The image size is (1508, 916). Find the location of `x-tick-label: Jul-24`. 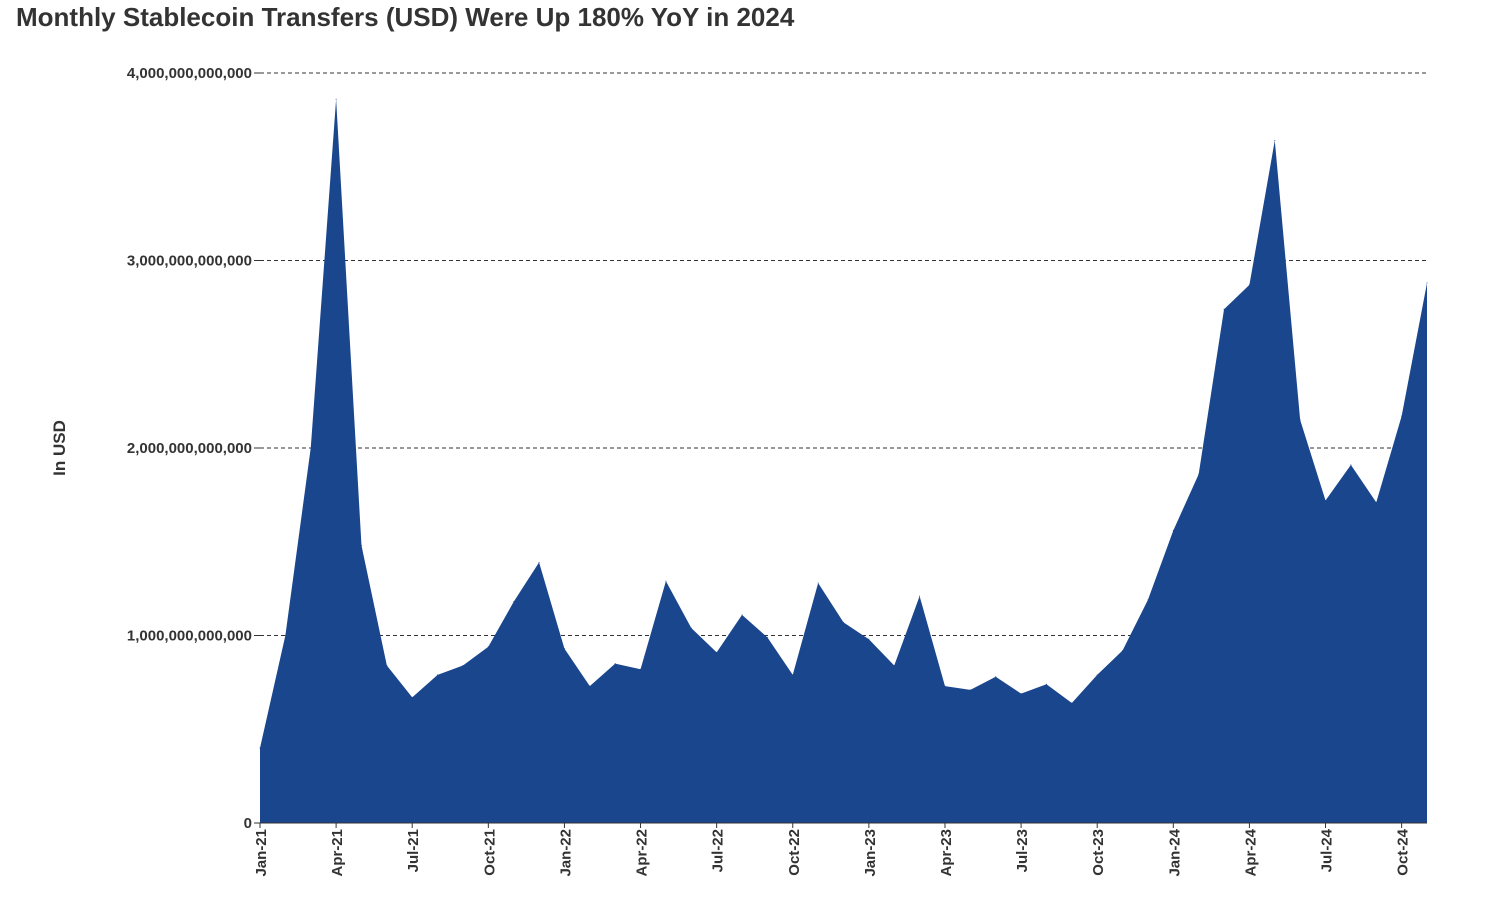

x-tick-label: Jul-24 is located at coordinates (1327, 850).